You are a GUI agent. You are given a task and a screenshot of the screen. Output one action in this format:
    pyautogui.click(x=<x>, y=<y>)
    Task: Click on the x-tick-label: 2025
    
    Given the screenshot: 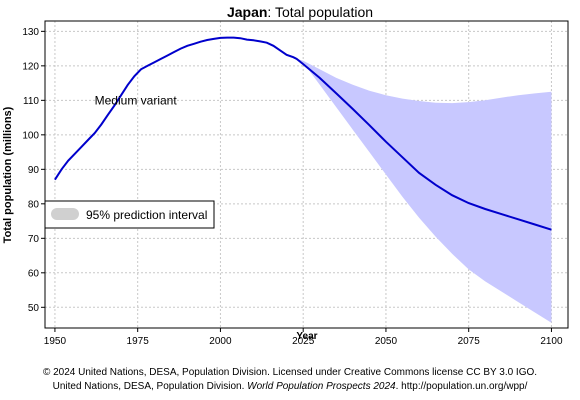 What is the action you would take?
    pyautogui.click(x=303, y=341)
    